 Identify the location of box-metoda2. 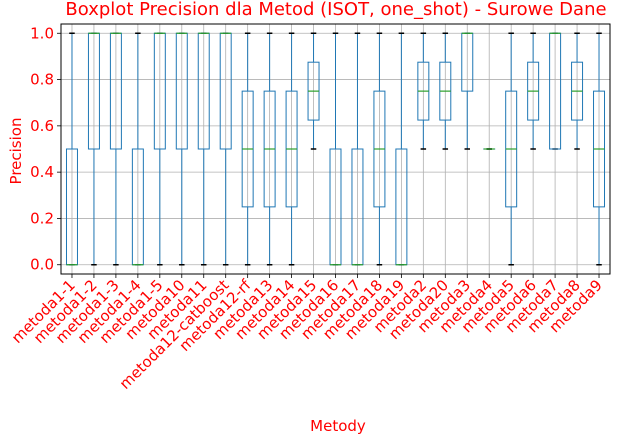
(423, 91).